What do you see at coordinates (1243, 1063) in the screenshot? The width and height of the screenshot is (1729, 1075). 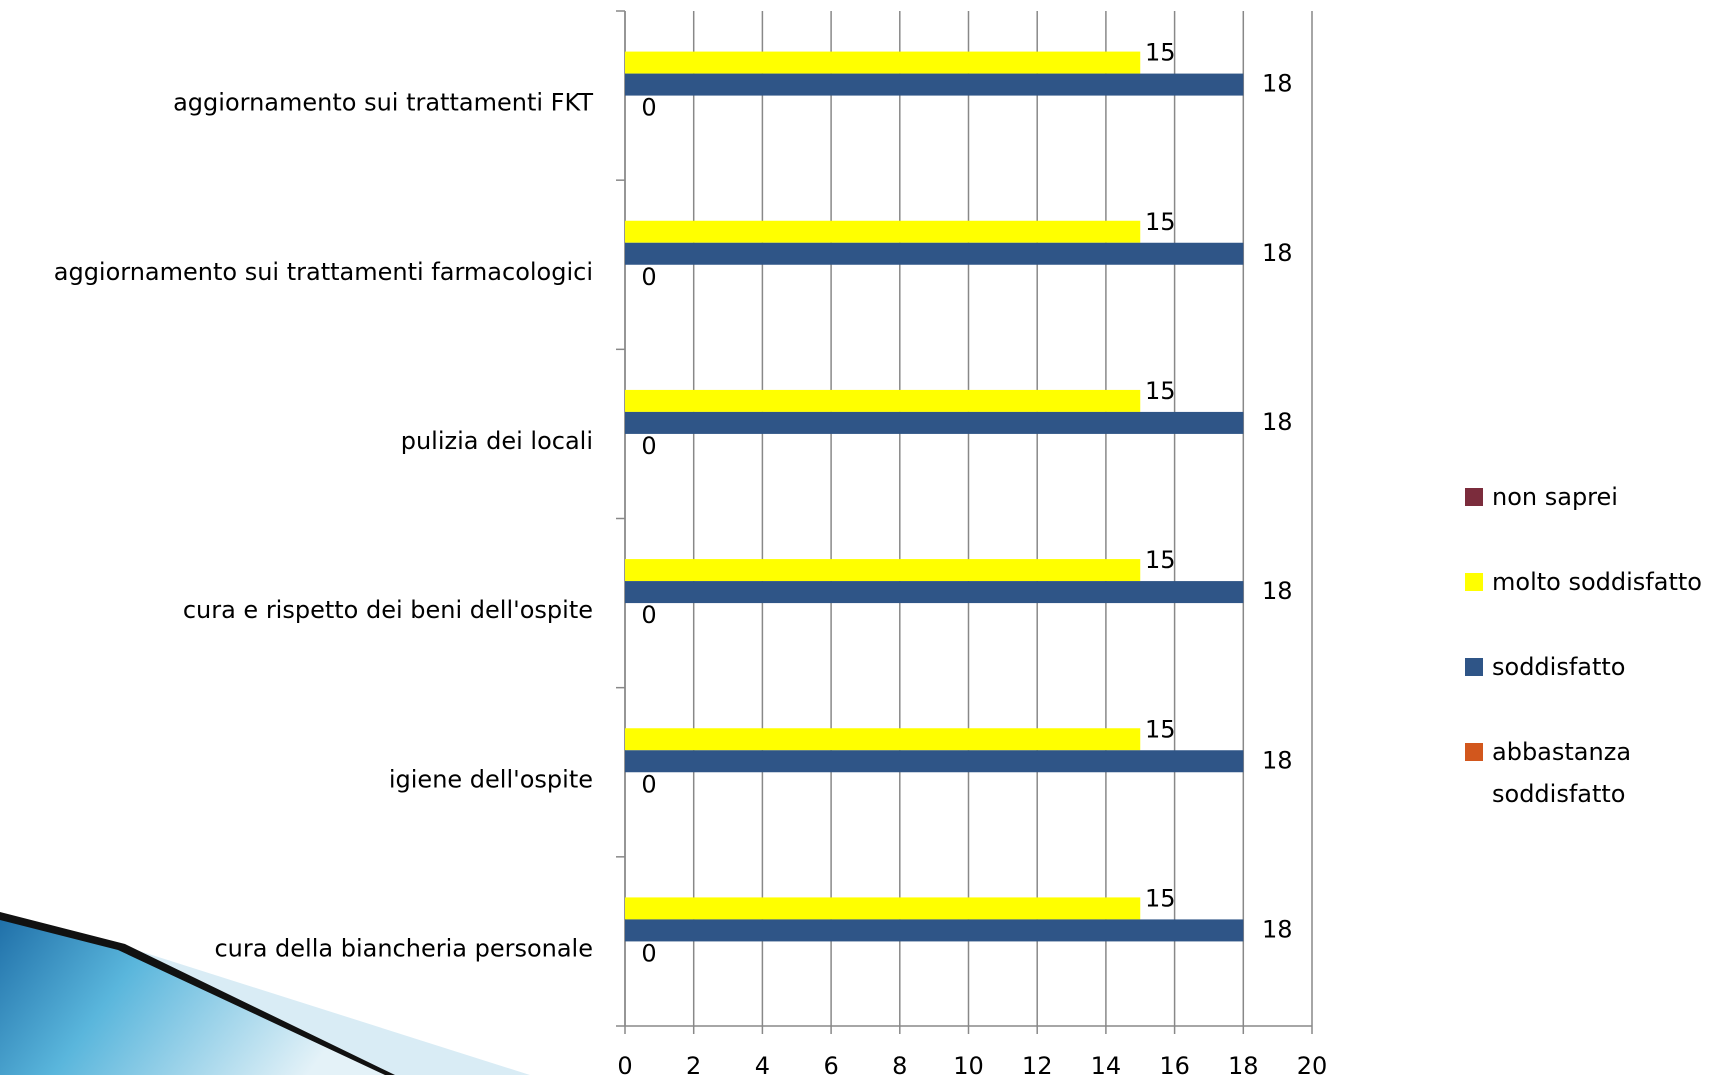 I see `x-tick-label: 18` at bounding box center [1243, 1063].